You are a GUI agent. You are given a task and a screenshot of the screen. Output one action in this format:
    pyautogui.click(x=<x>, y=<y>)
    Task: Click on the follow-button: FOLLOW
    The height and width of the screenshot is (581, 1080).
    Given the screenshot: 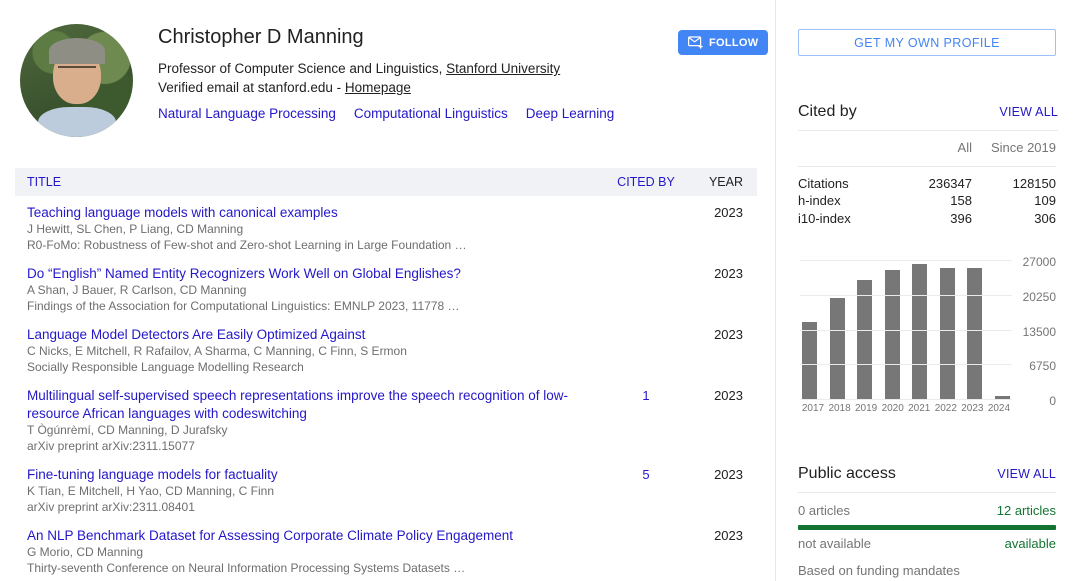 What is the action you would take?
    pyautogui.click(x=723, y=42)
    